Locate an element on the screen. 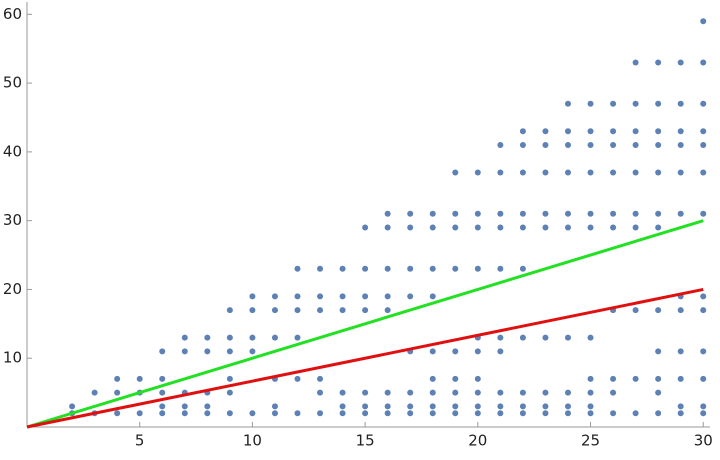 Image resolution: width=720 pixels, height=460 pixels. x-tick-label: 30 is located at coordinates (703, 441).